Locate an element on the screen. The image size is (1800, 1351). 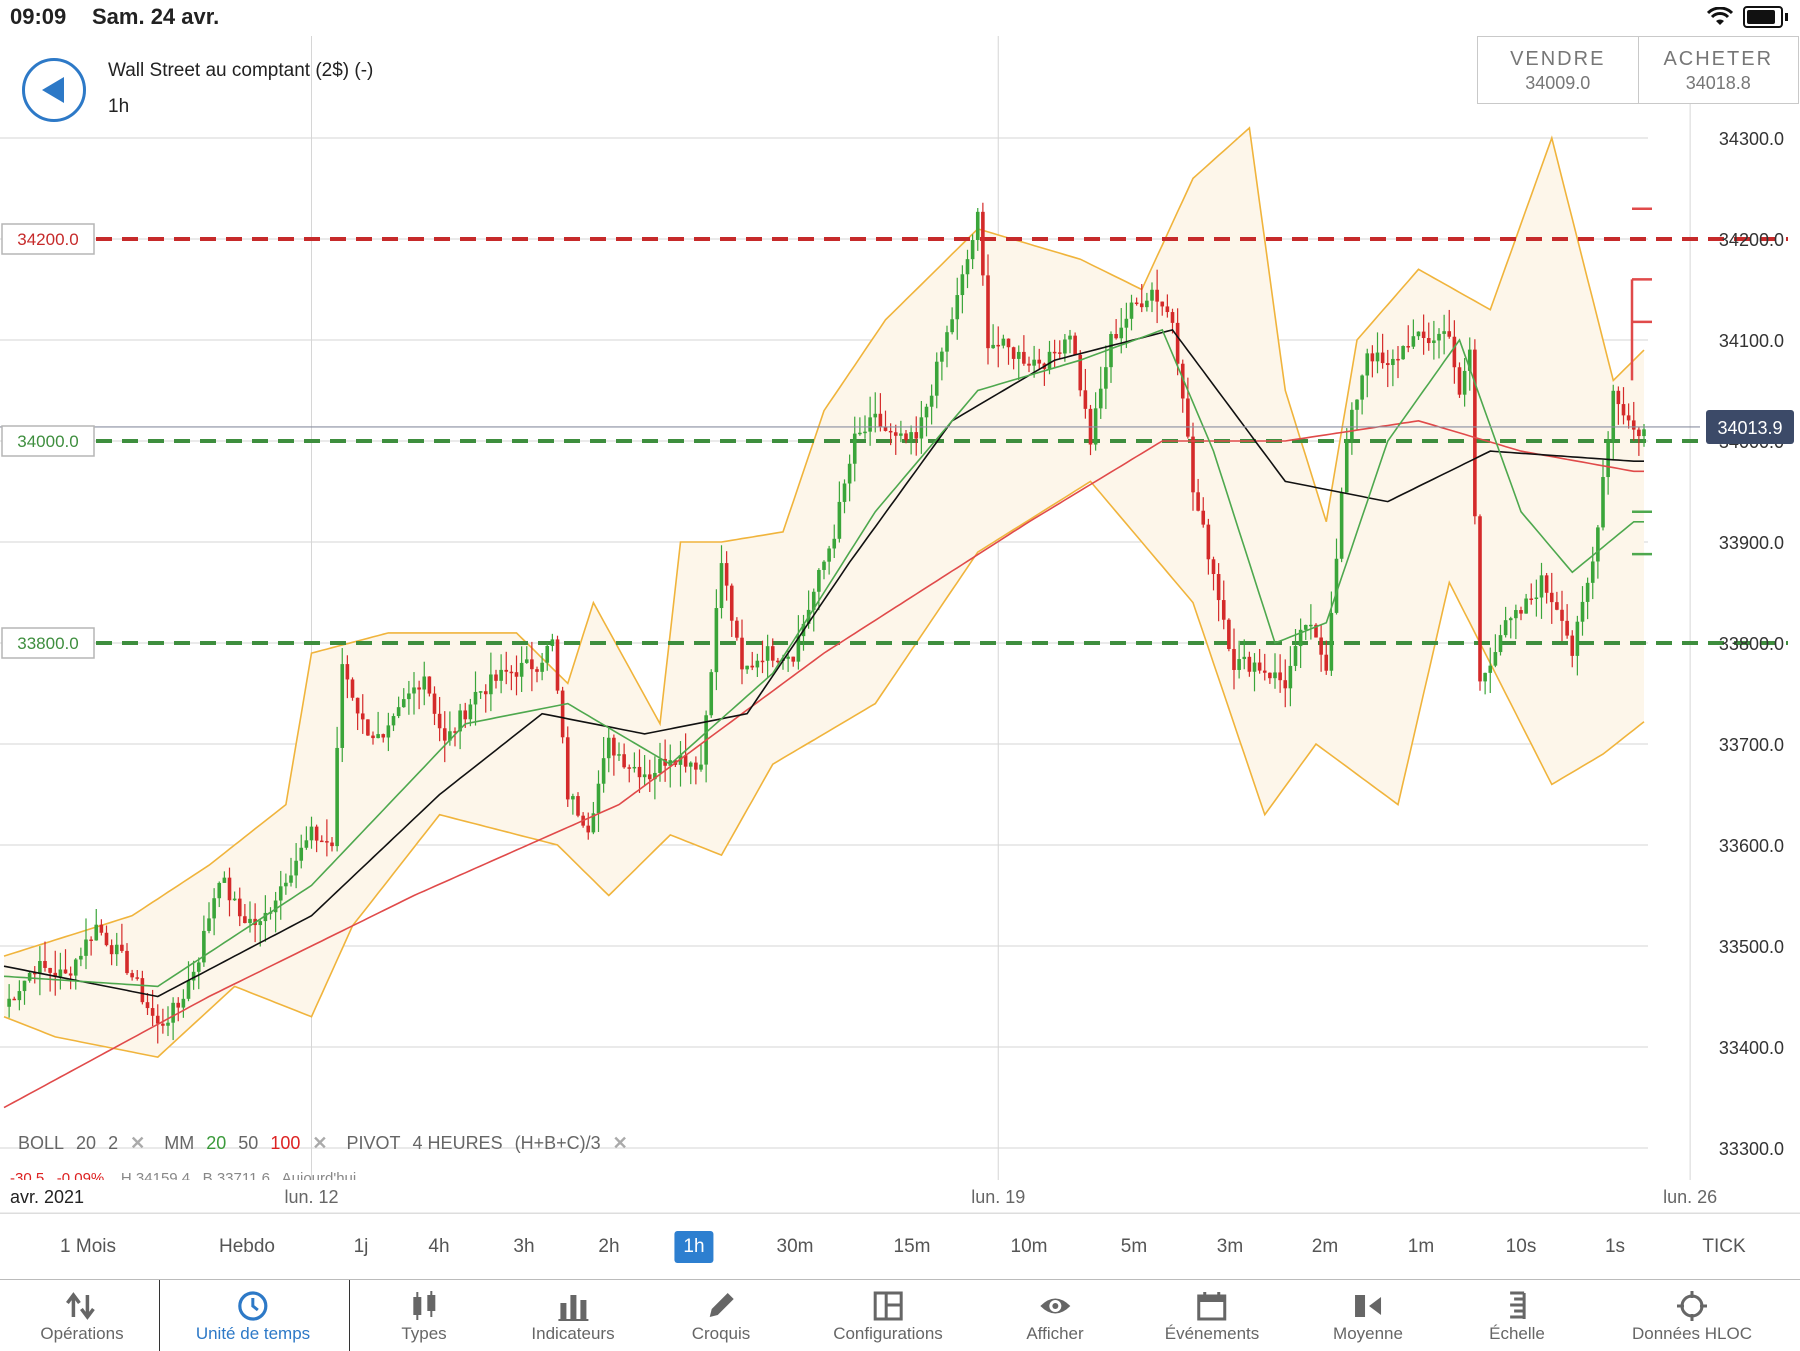
y-tick-label: 34200.0 is located at coordinates (1751, 240).